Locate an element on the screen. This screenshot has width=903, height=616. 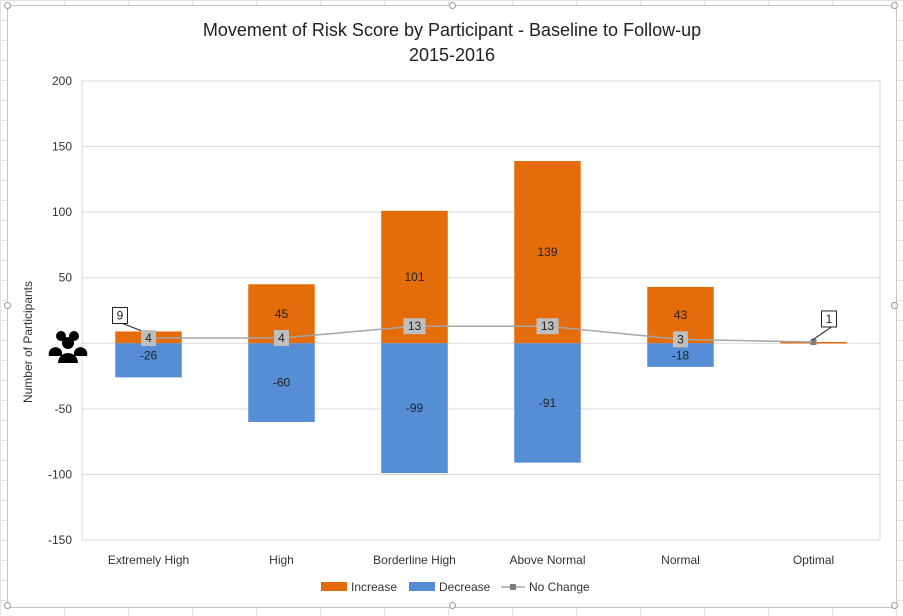
resize-handle-bottom-left is located at coordinates (7, 605).